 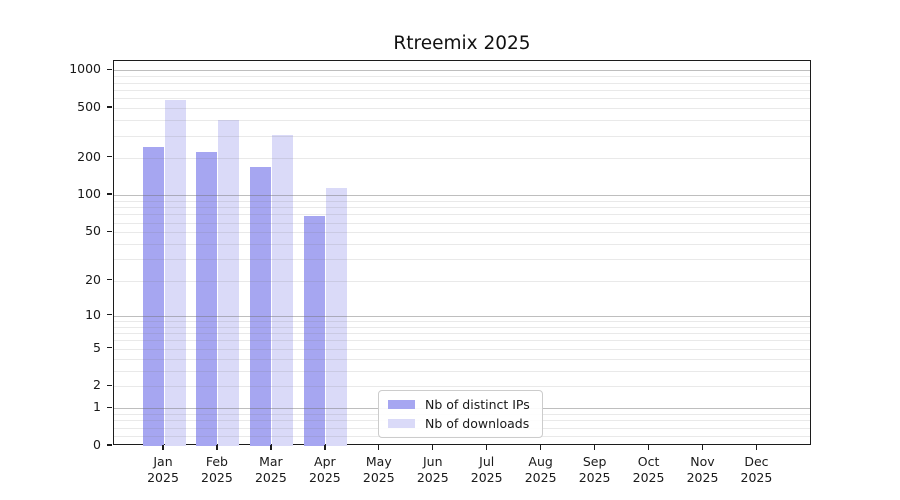 What do you see at coordinates (163, 447) in the screenshot?
I see `x-tick-jan` at bounding box center [163, 447].